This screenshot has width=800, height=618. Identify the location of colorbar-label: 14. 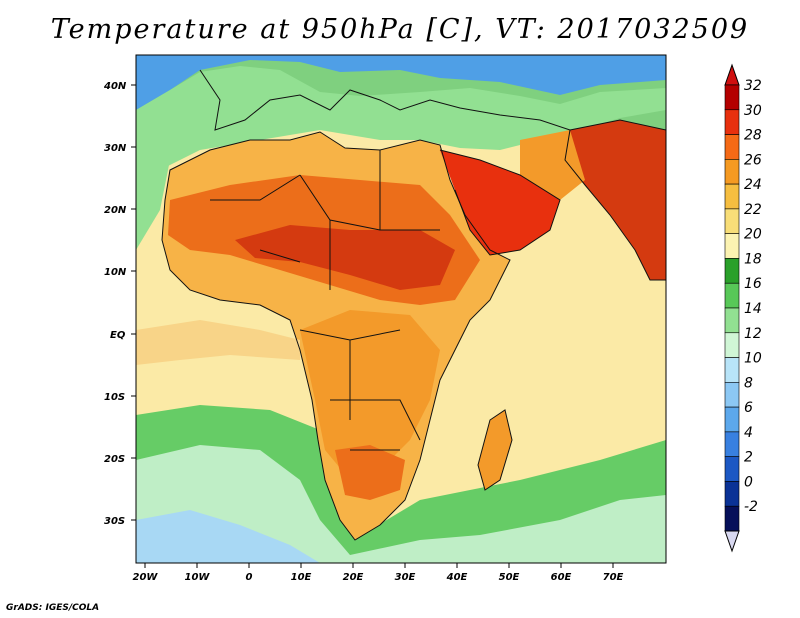
(753, 309).